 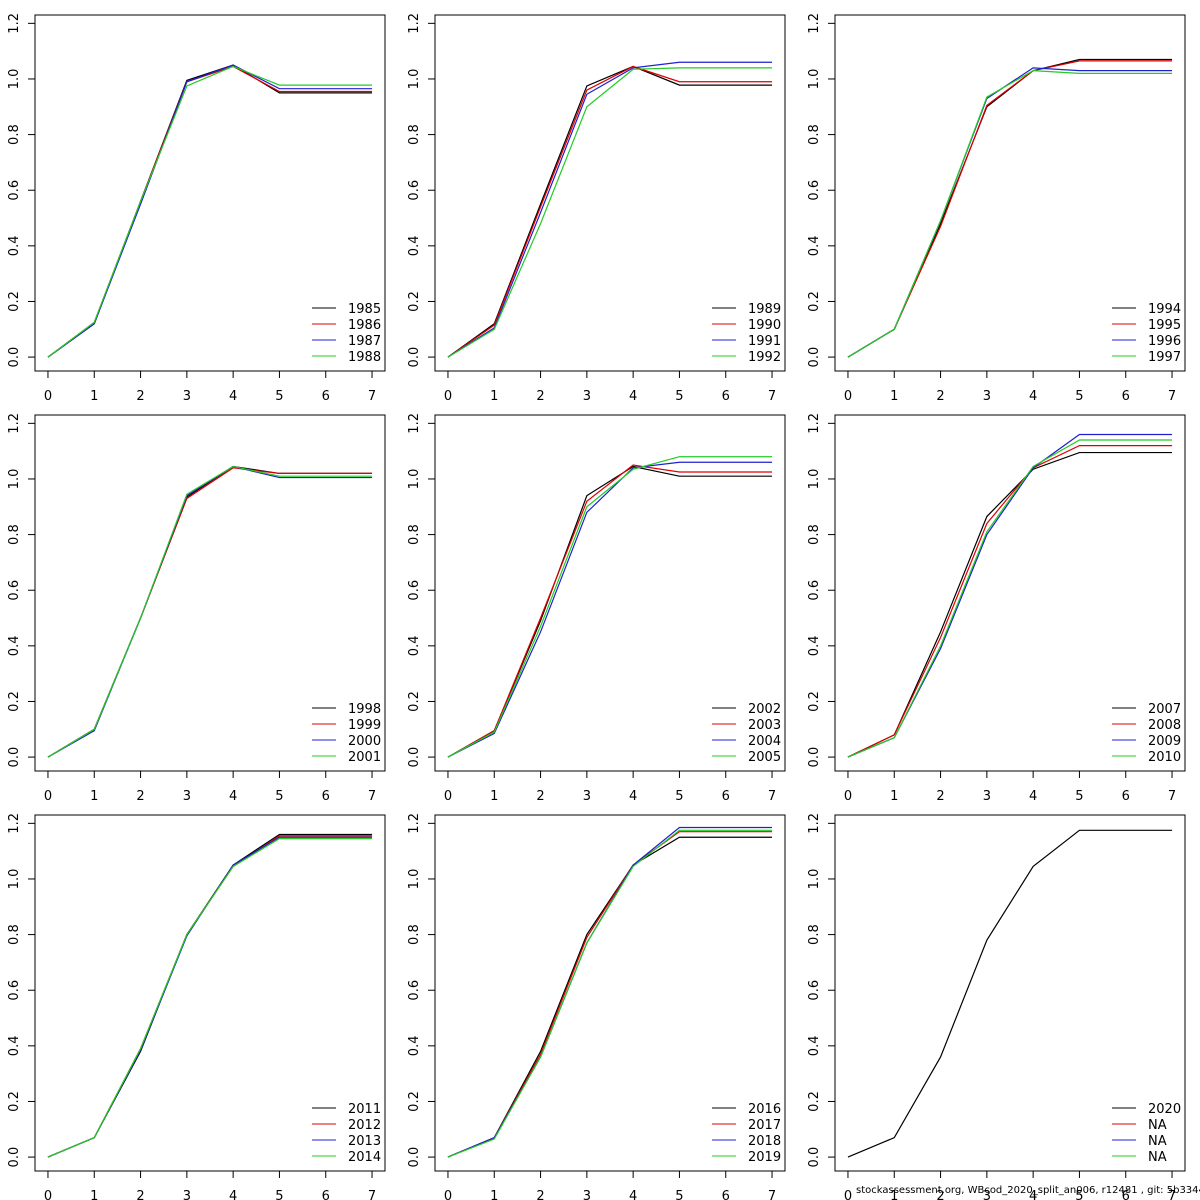 I want to click on legend-label: 1998, so click(x=364, y=709).